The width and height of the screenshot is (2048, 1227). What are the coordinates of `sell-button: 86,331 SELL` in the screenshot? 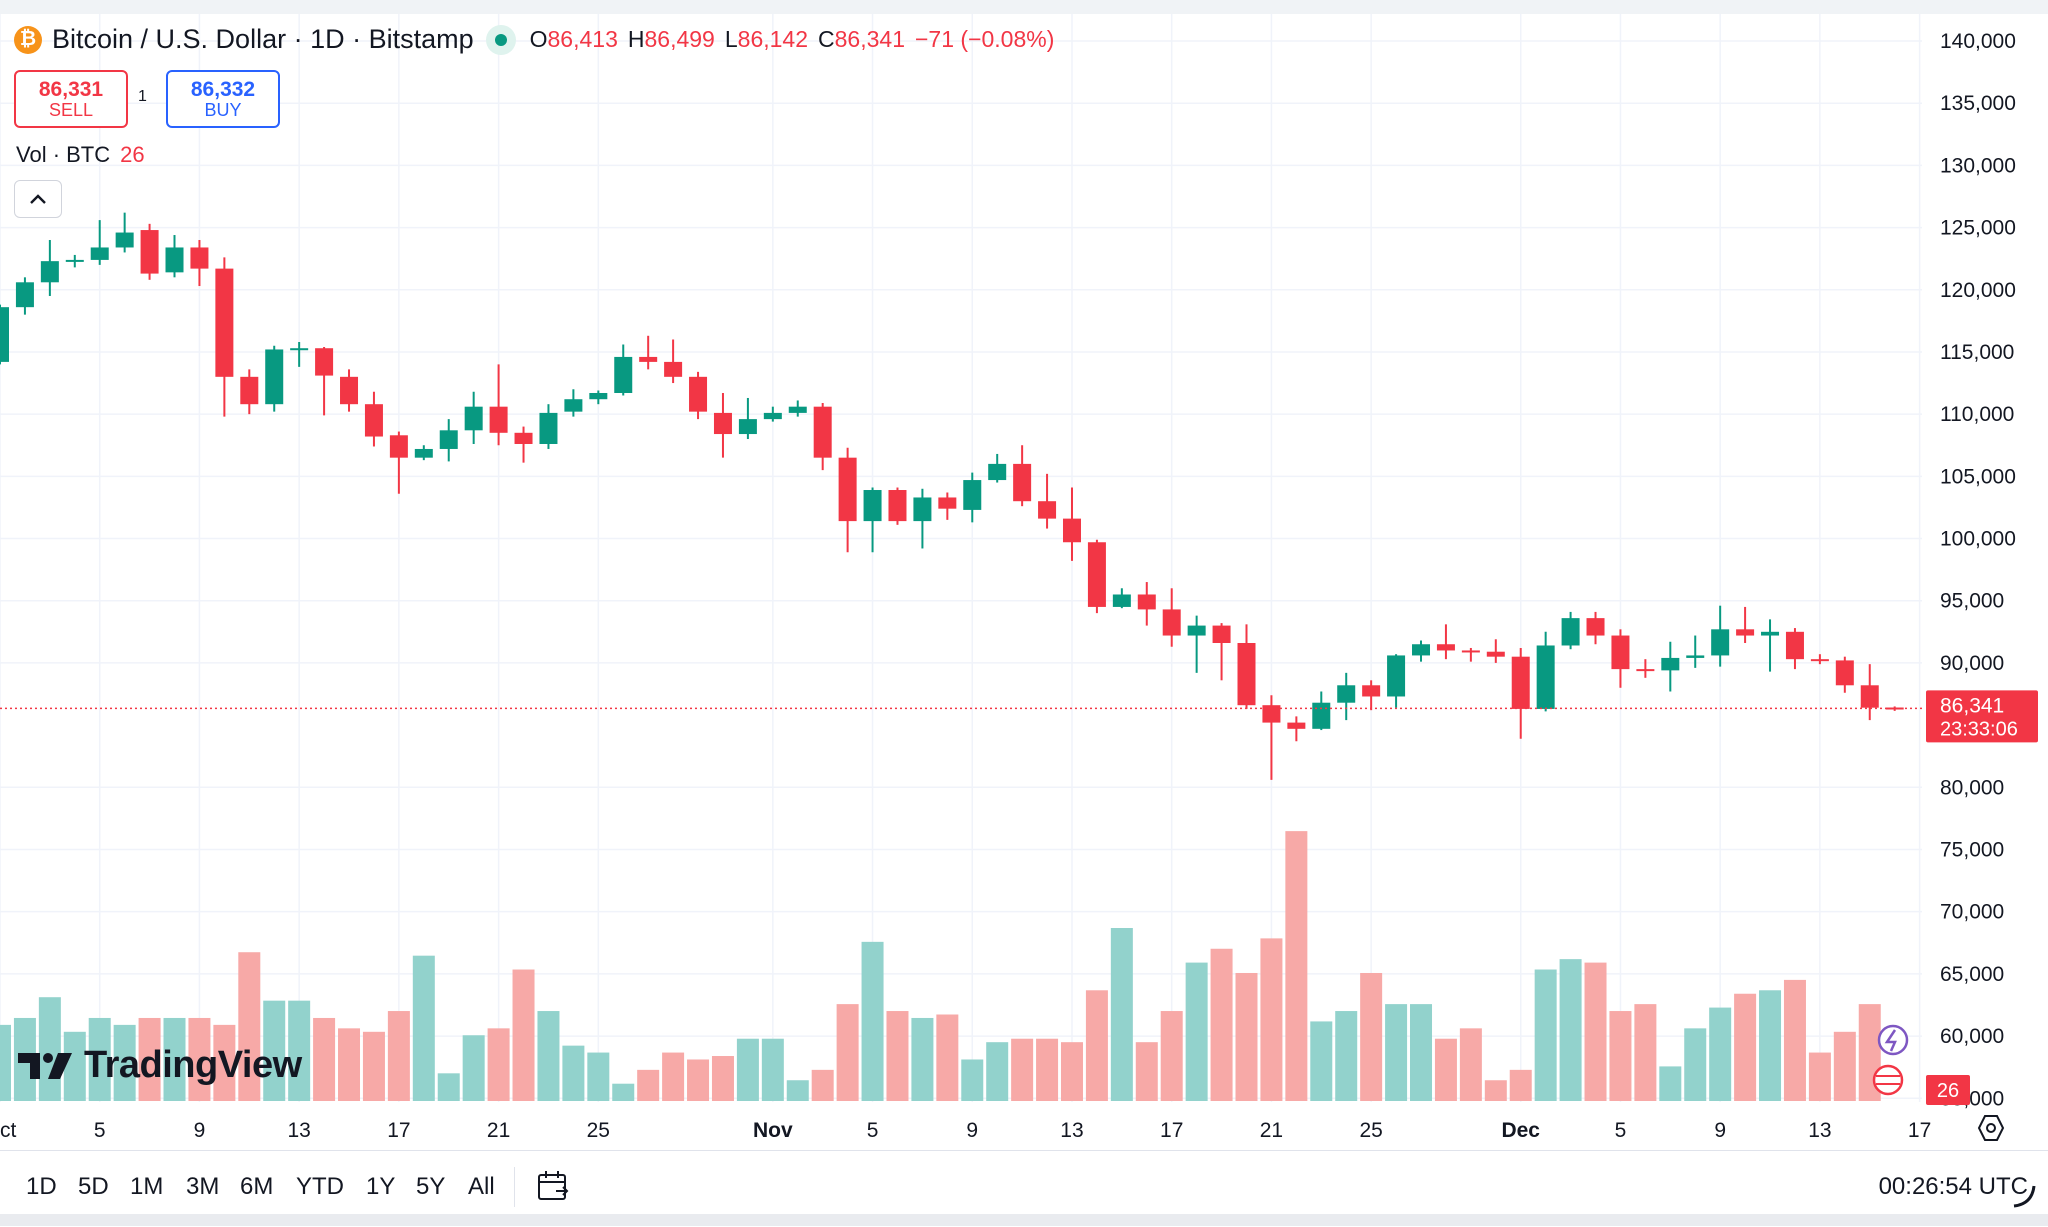 It's located at (71, 99).